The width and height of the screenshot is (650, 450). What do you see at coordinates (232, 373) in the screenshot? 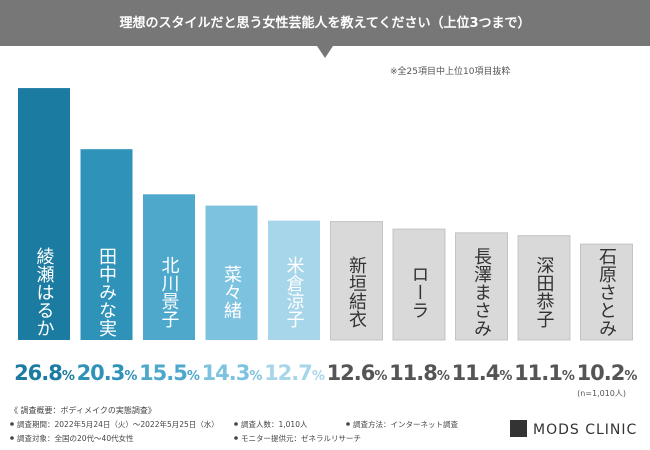
I see `value-label: 14.3%` at bounding box center [232, 373].